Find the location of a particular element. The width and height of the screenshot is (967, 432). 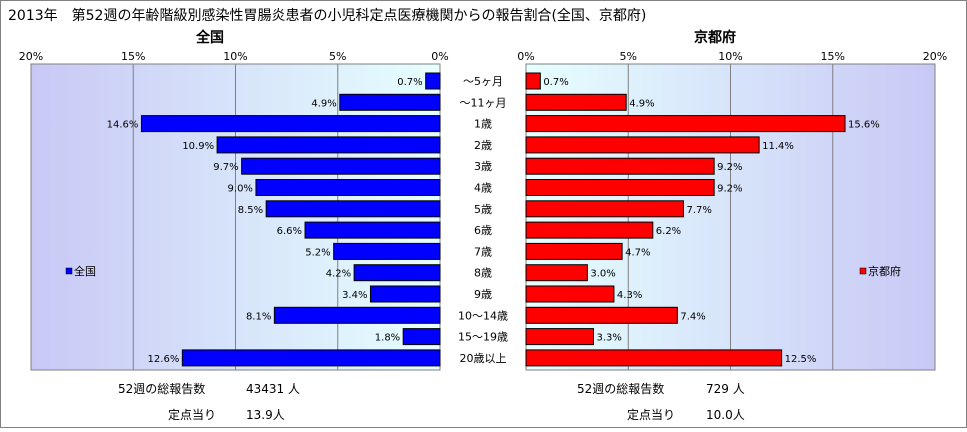

kyoto-tick-label: 0% is located at coordinates (525, 56).